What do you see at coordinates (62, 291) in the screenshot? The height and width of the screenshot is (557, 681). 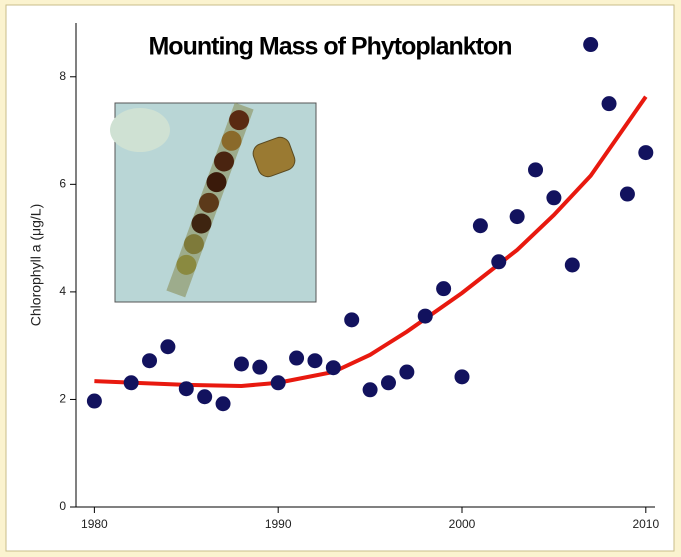 I see `y-tick-label: 4` at bounding box center [62, 291].